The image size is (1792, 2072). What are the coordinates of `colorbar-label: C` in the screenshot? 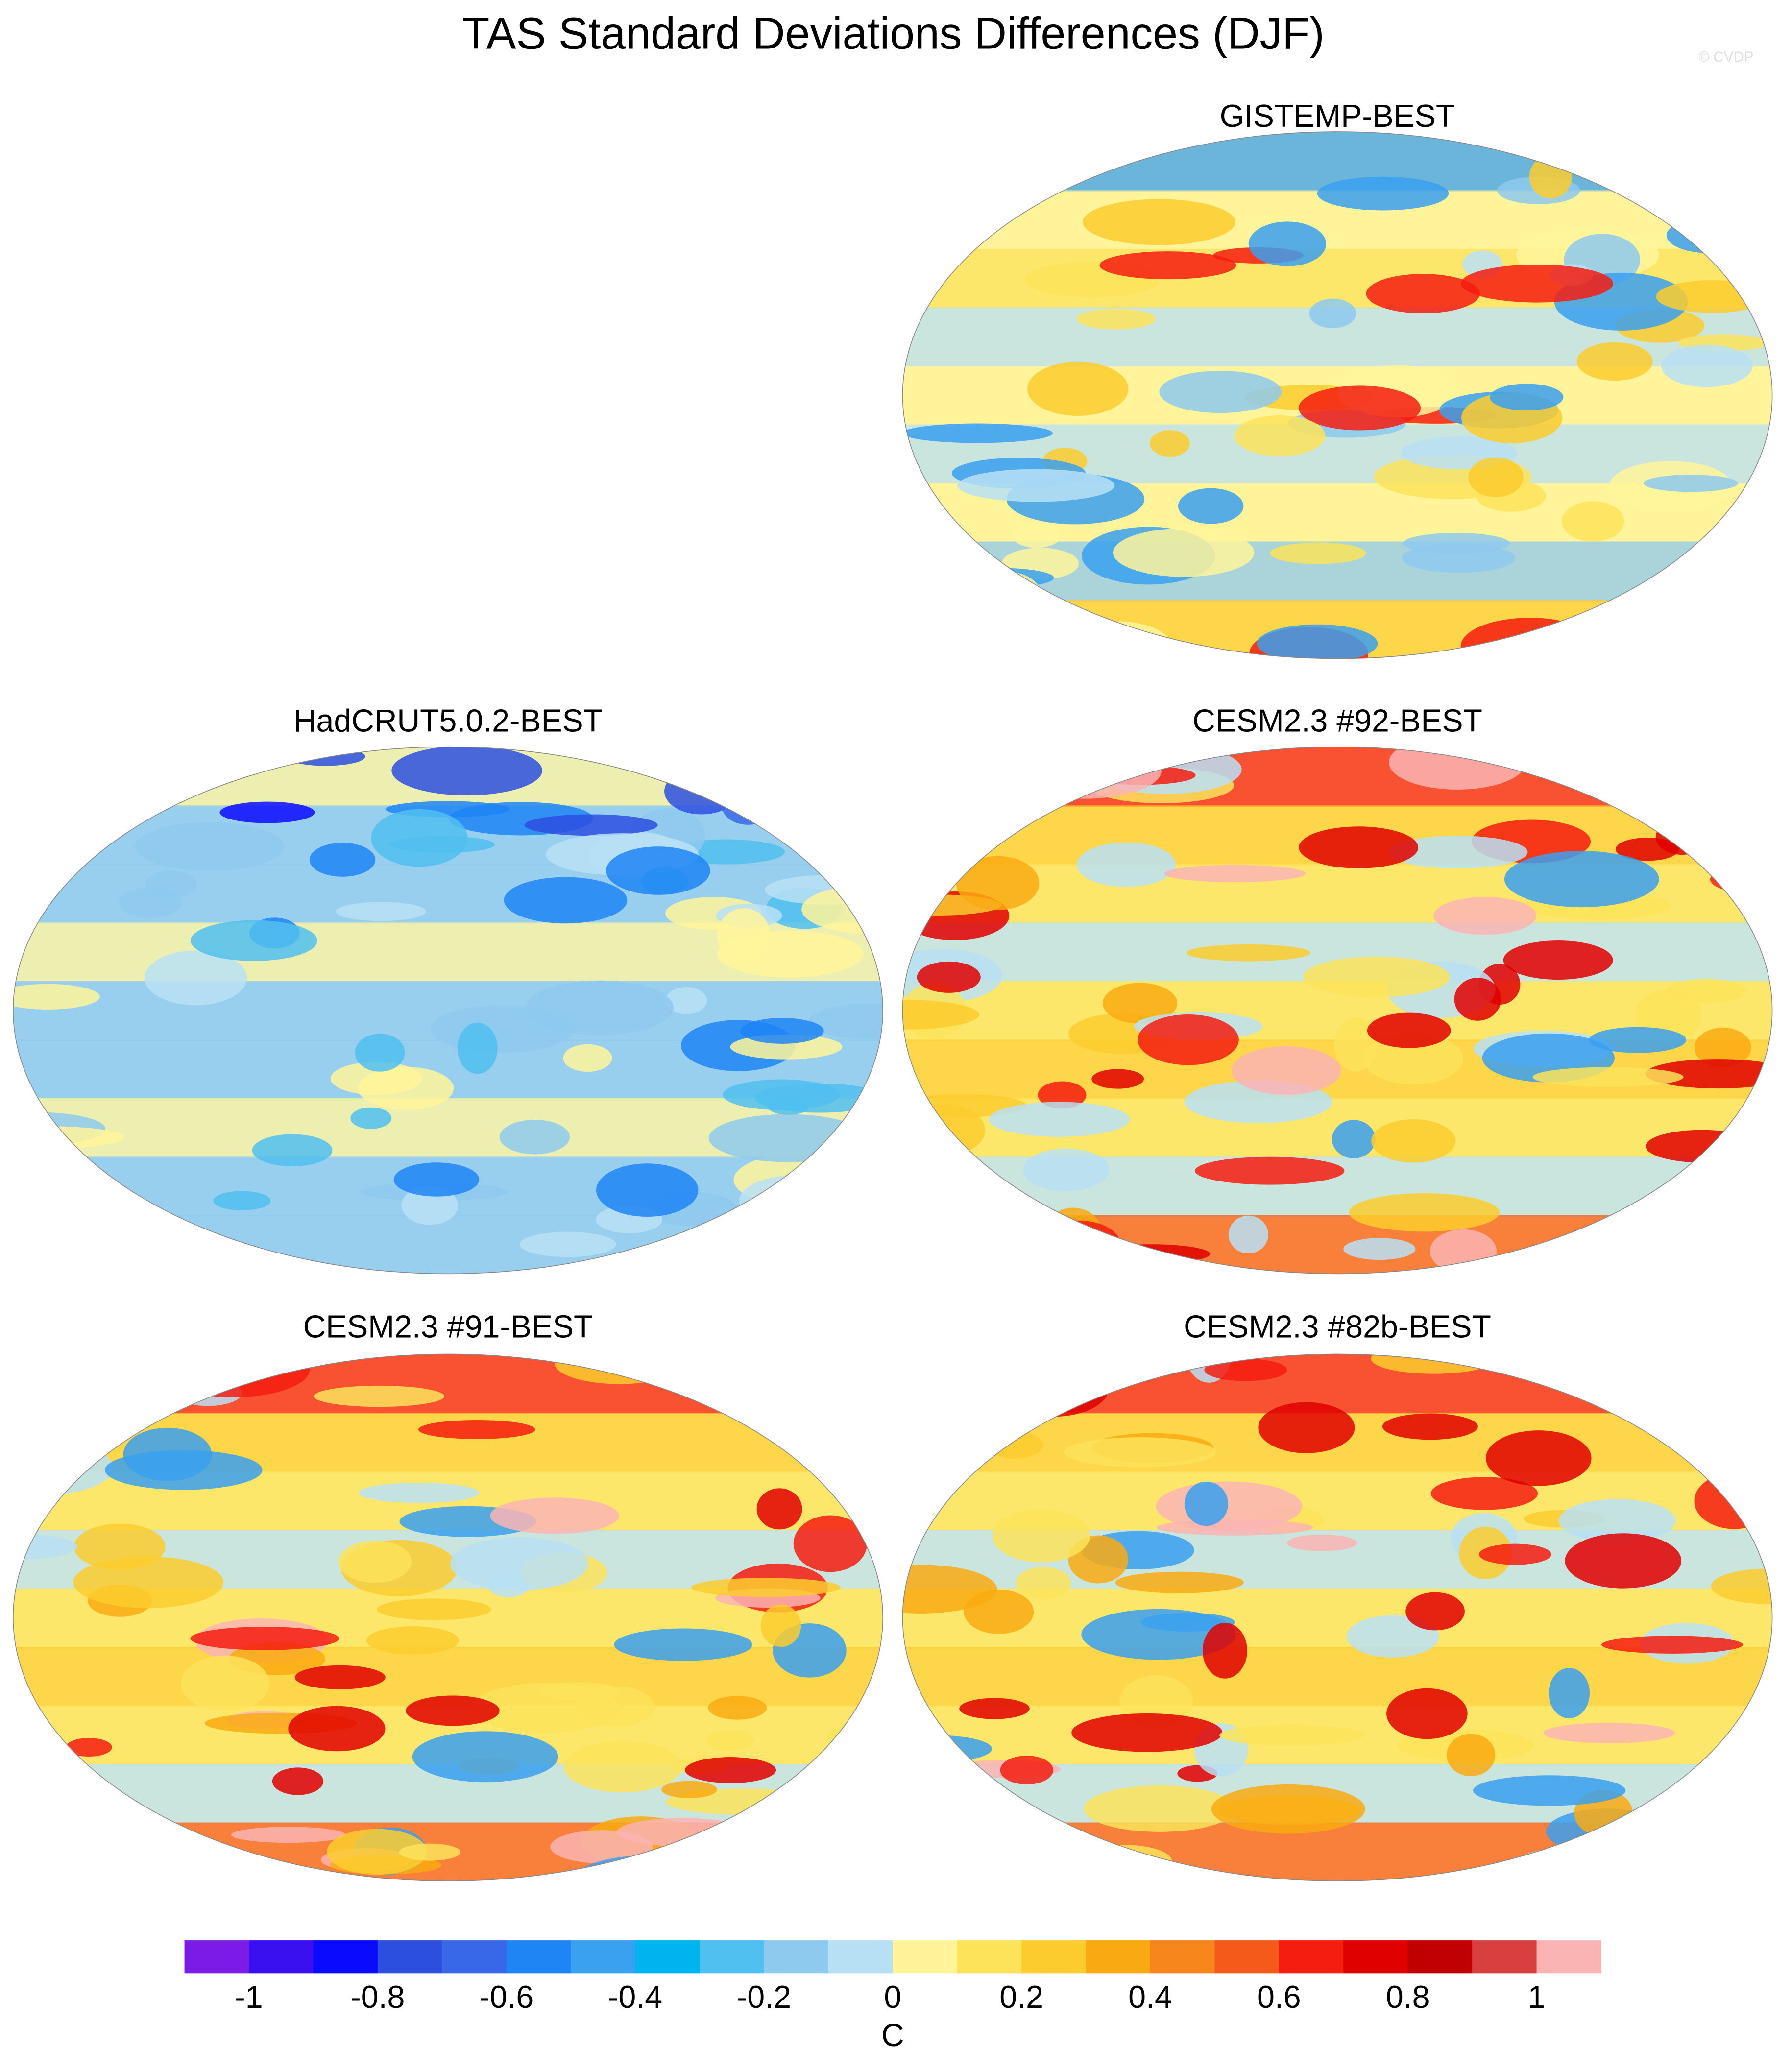 It's located at (892, 2035).